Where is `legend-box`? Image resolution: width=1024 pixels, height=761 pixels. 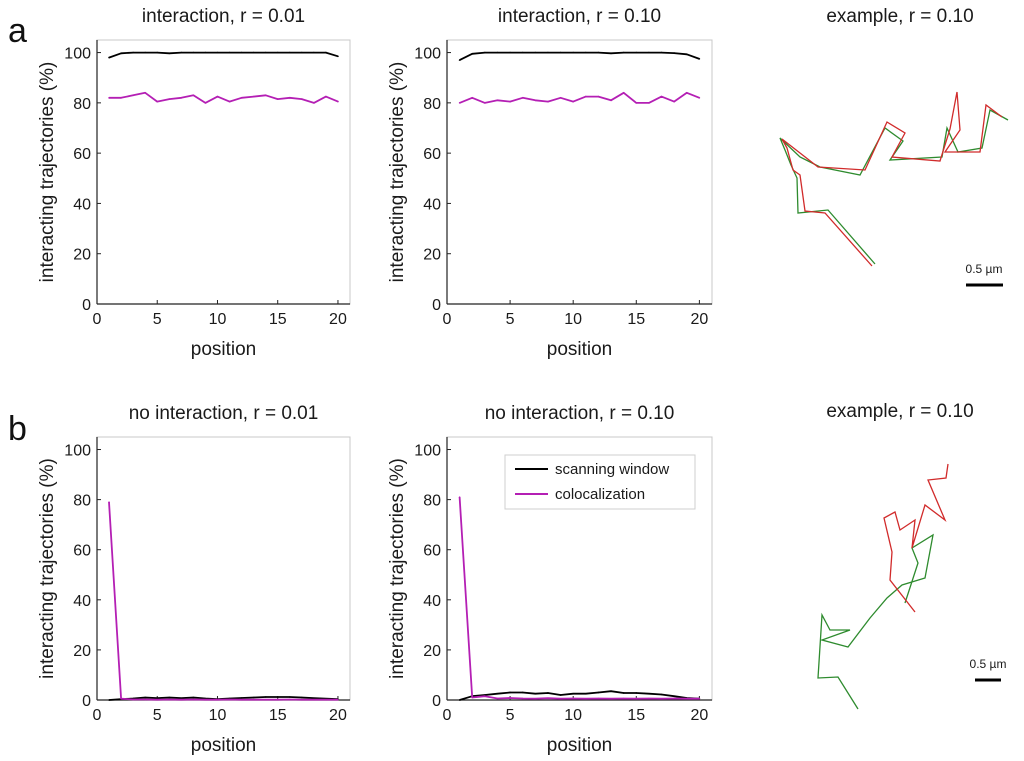
legend-box is located at coordinates (600, 482).